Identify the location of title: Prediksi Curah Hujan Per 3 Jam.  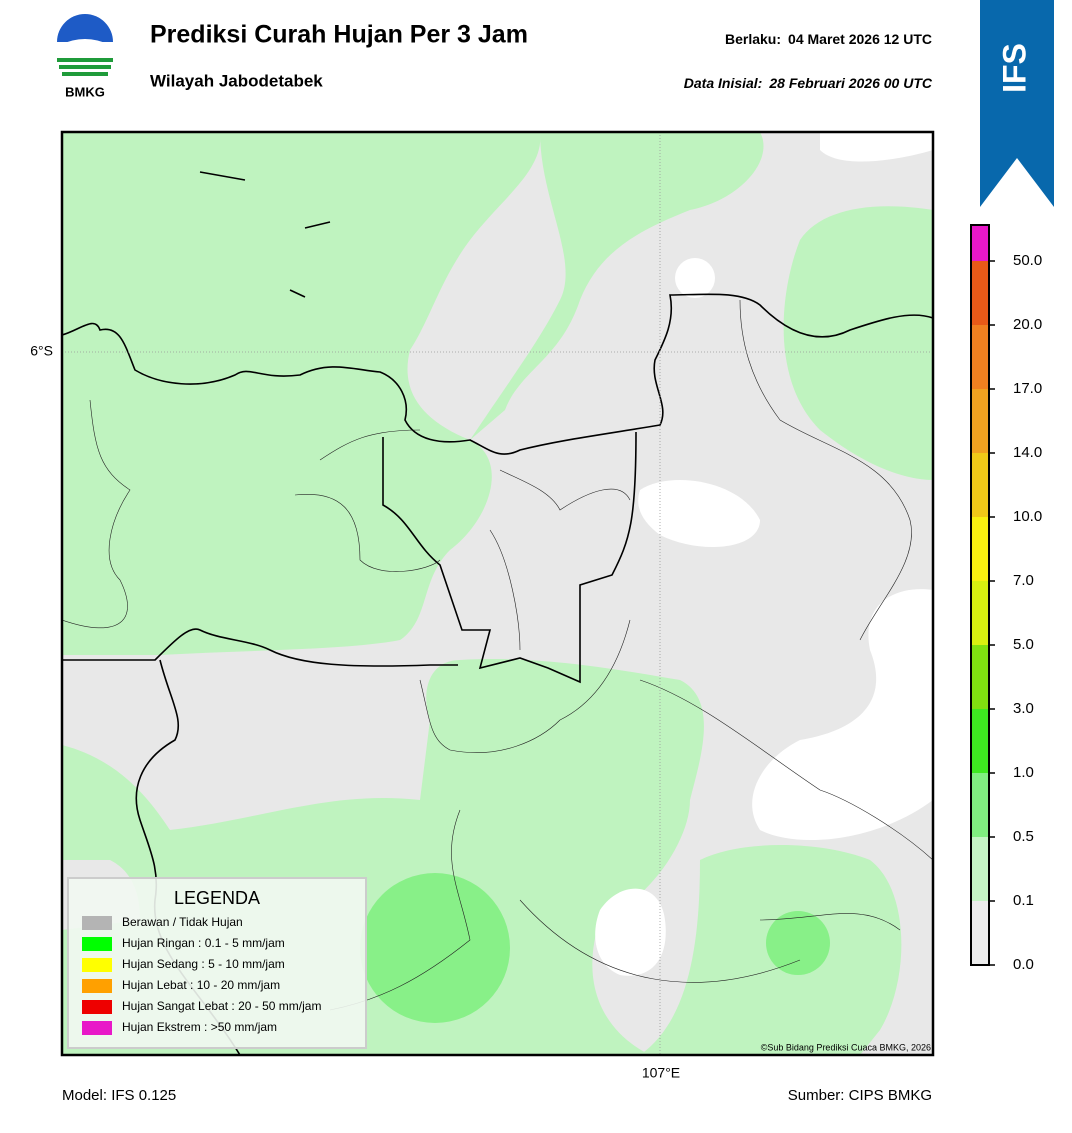
(339, 35).